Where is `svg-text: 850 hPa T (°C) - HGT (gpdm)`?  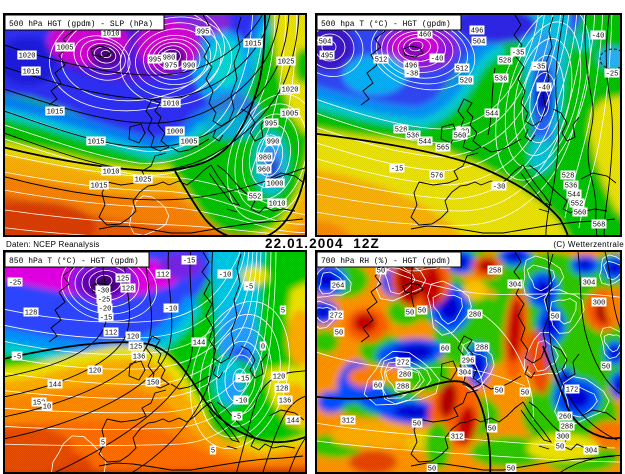 svg-text: 850 hPa T (°C) - HGT (gpdm) is located at coordinates (74, 261).